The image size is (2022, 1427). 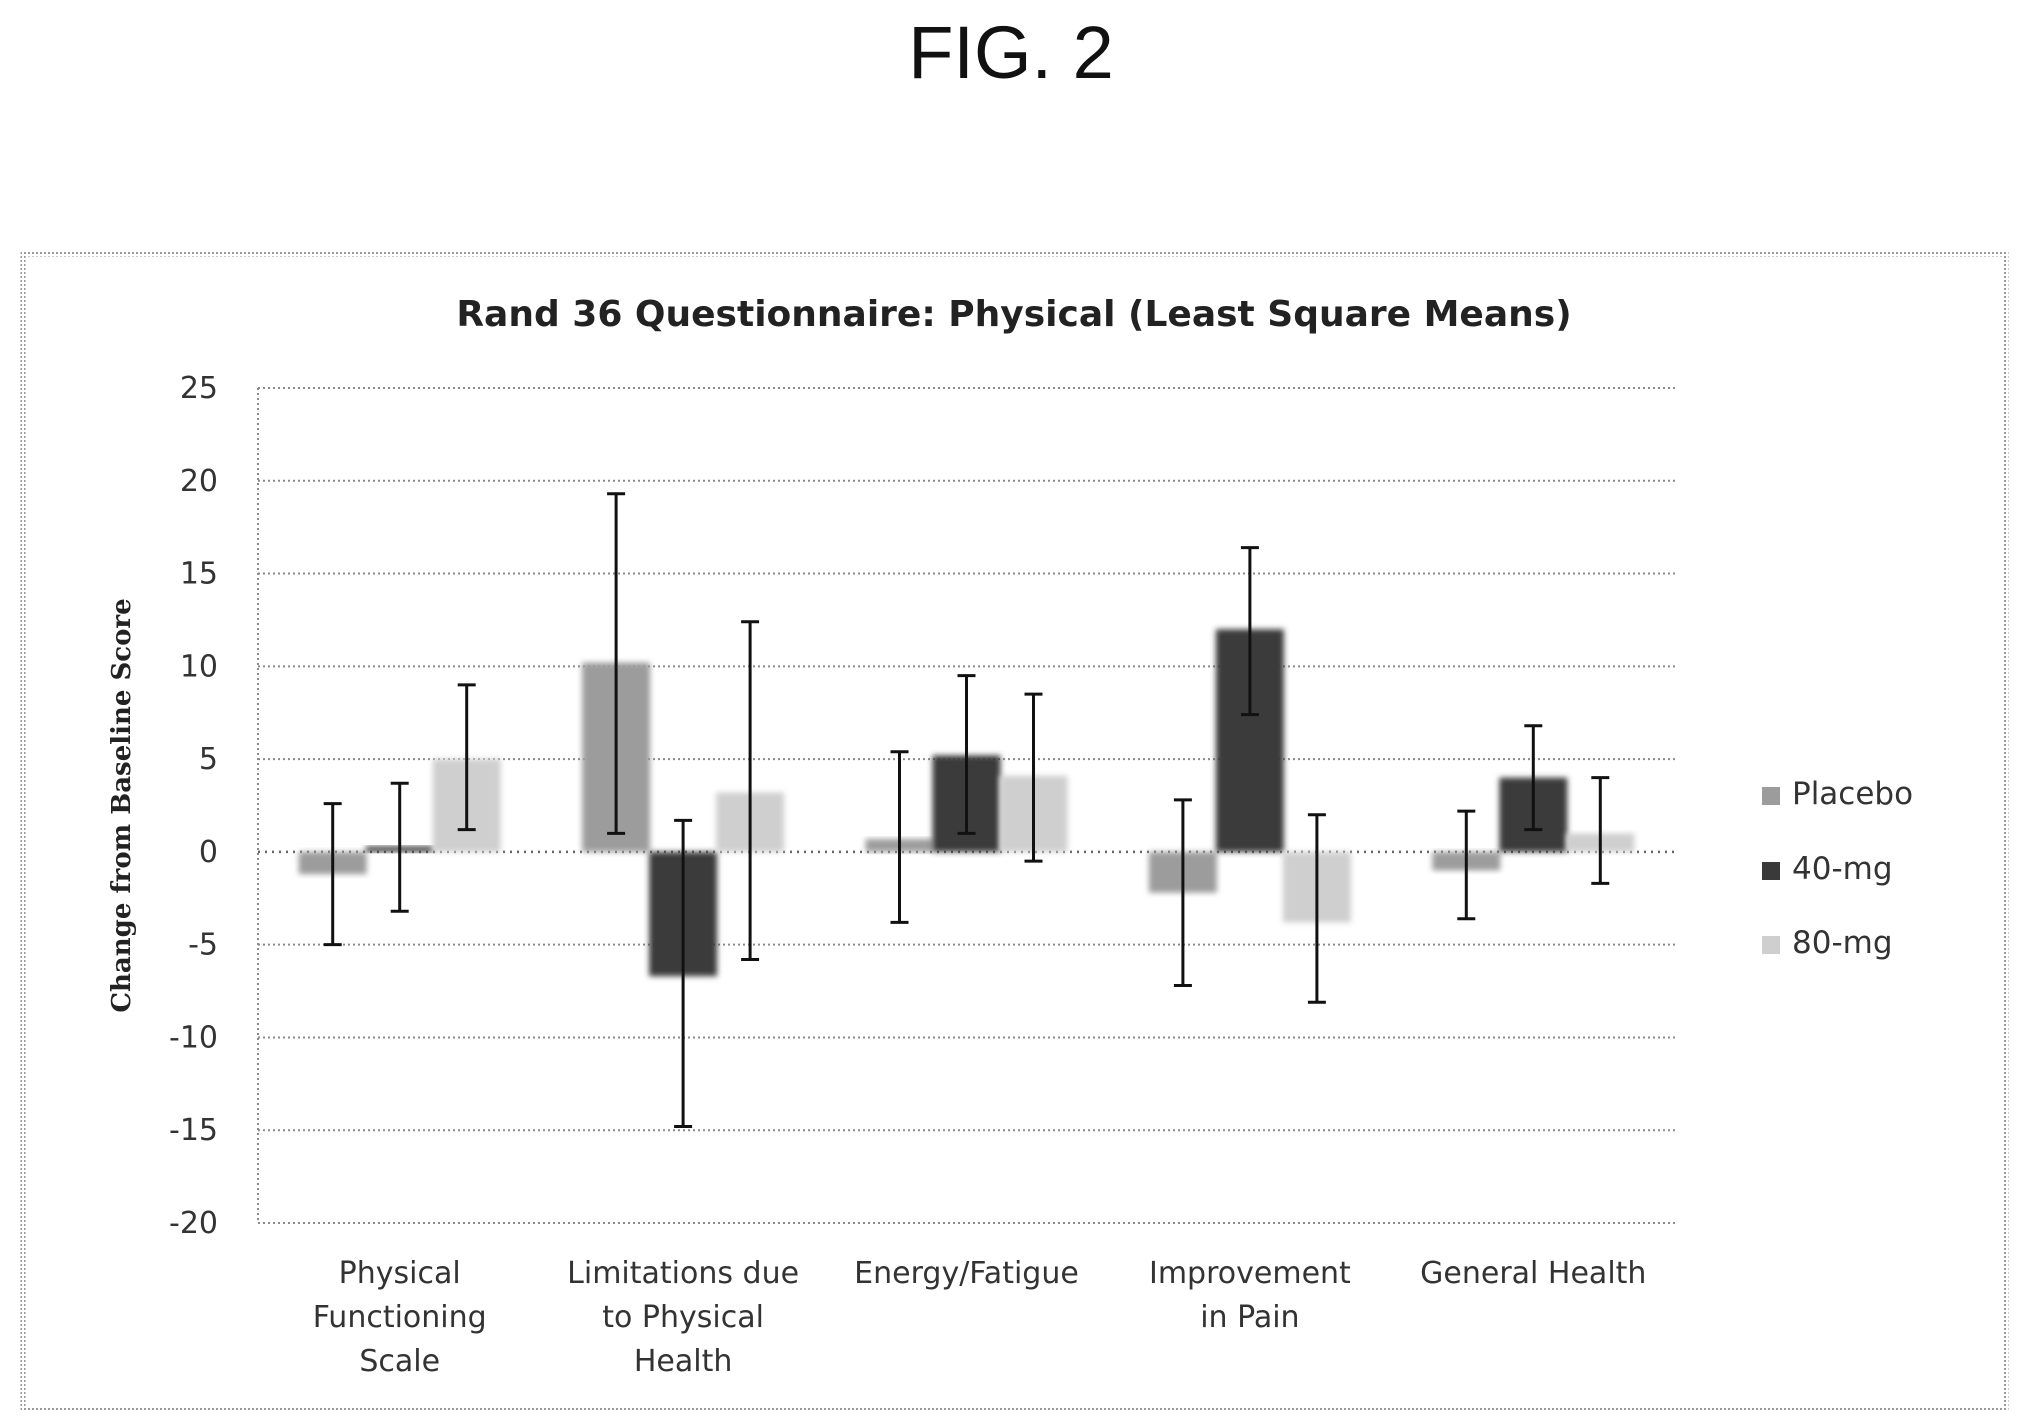 What do you see at coordinates (203, 945) in the screenshot?
I see `y-tick-label: -5` at bounding box center [203, 945].